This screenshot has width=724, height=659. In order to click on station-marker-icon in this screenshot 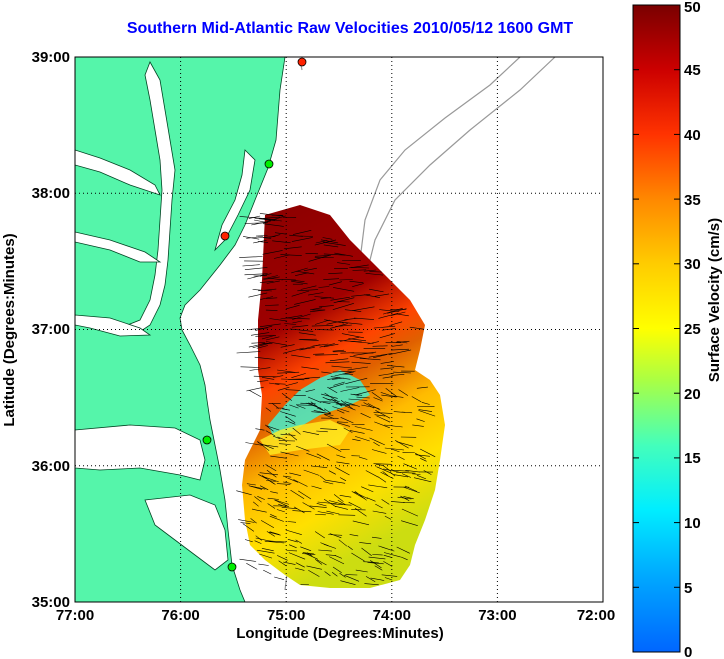, I will do `click(207, 440)`.